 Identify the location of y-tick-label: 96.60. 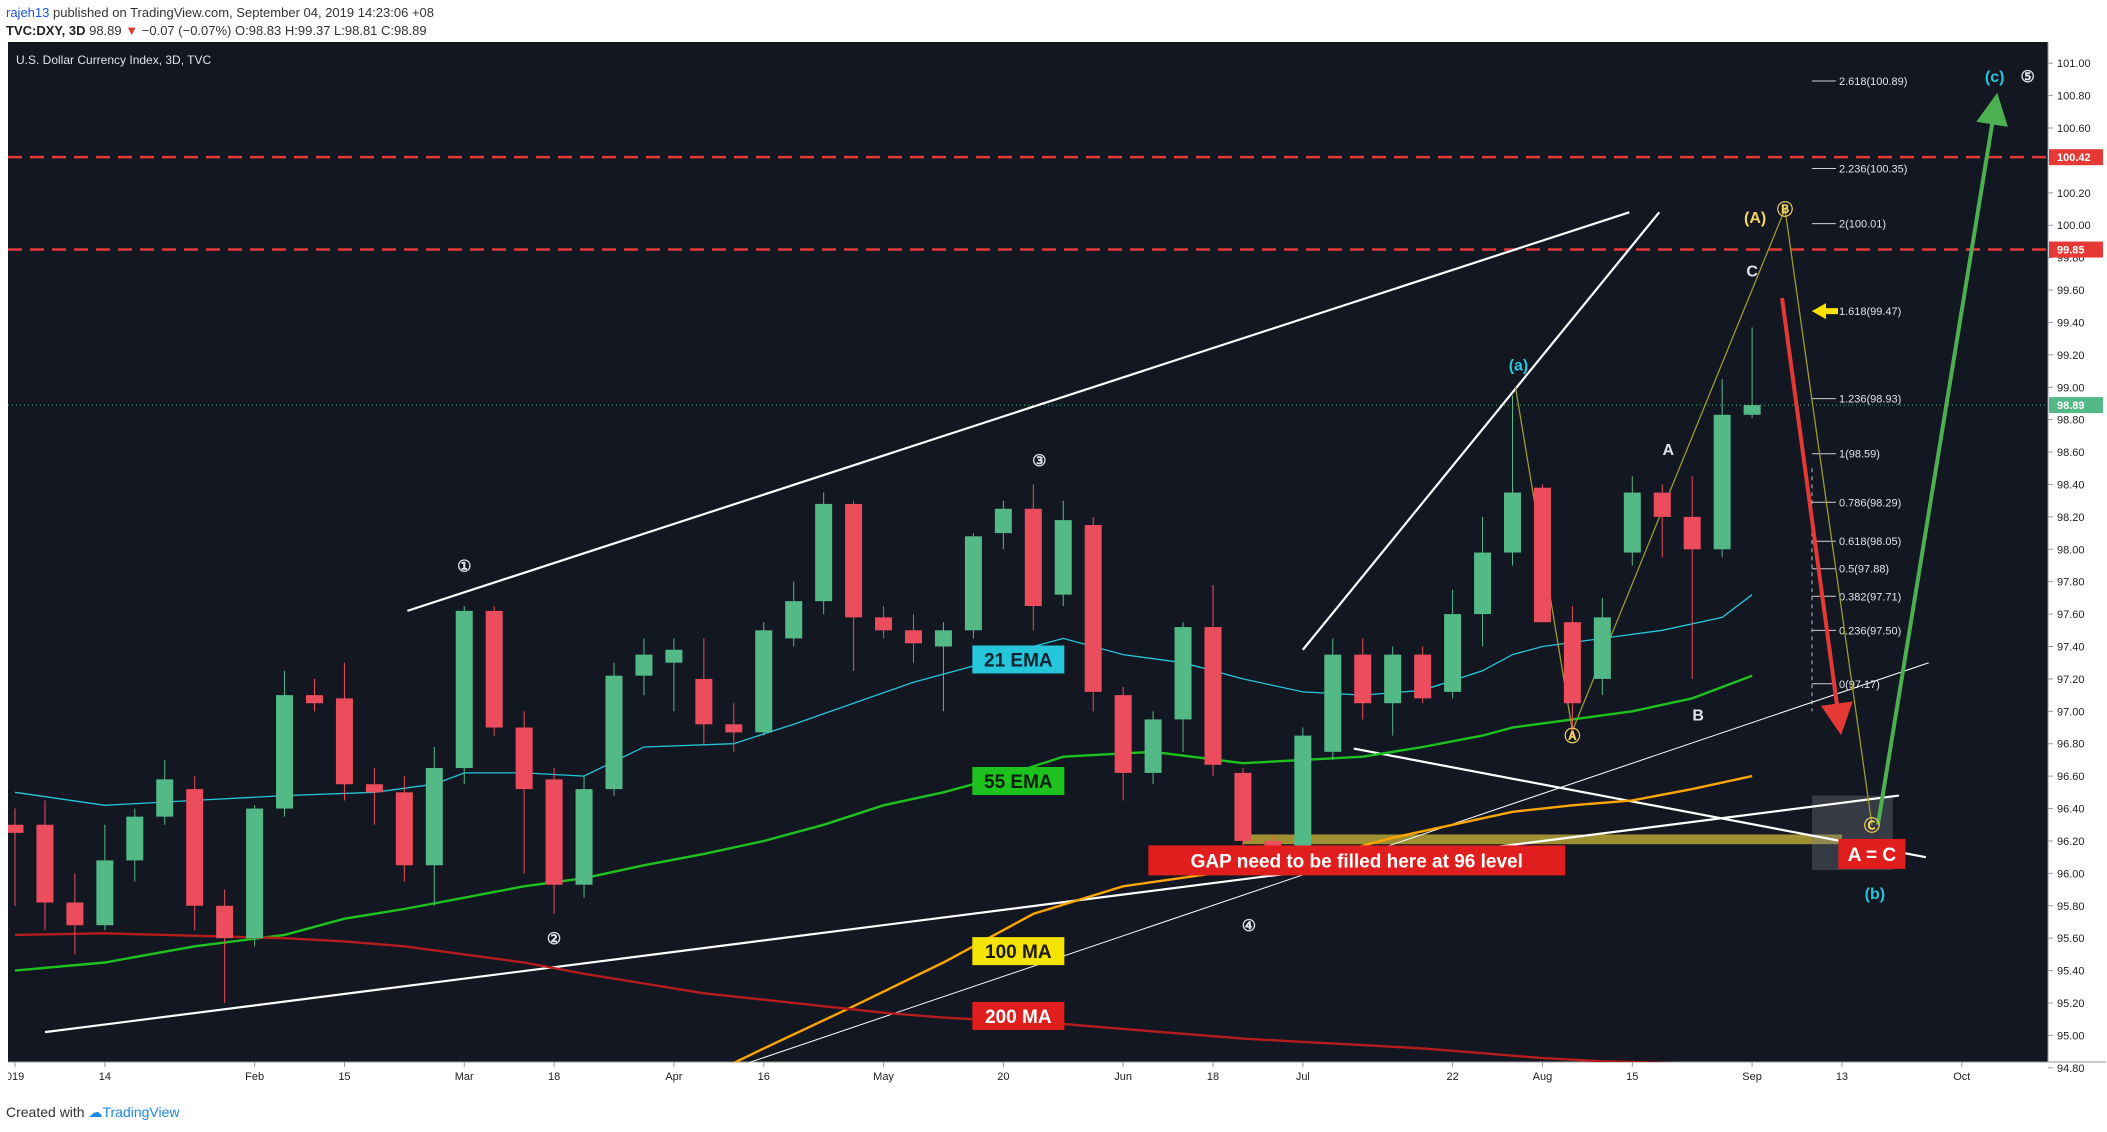
(2071, 777).